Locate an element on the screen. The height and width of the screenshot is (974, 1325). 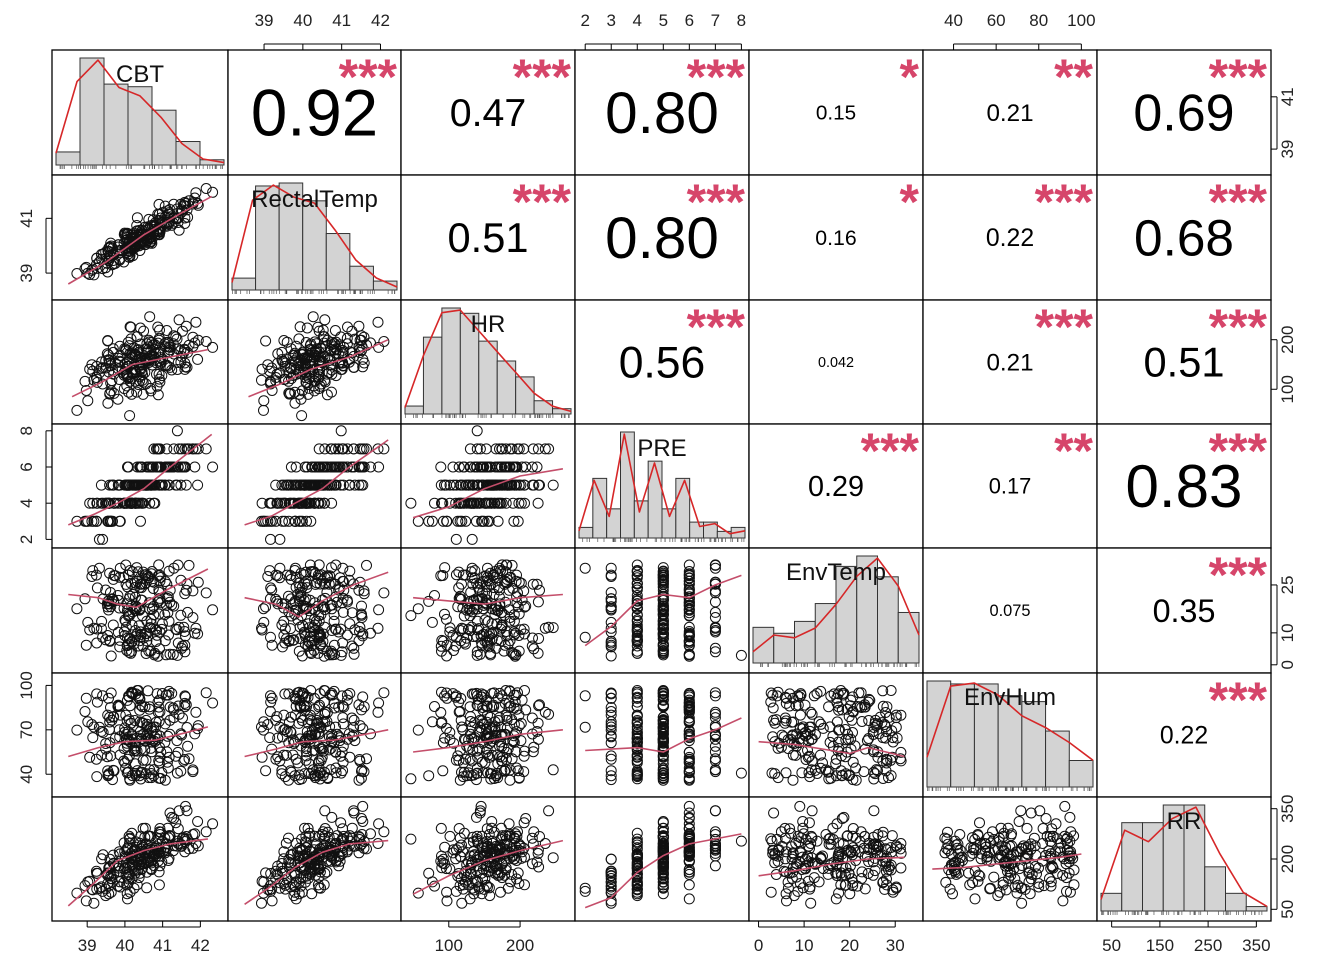
panel-hr-rectal-temp is located at coordinates (314, 362).